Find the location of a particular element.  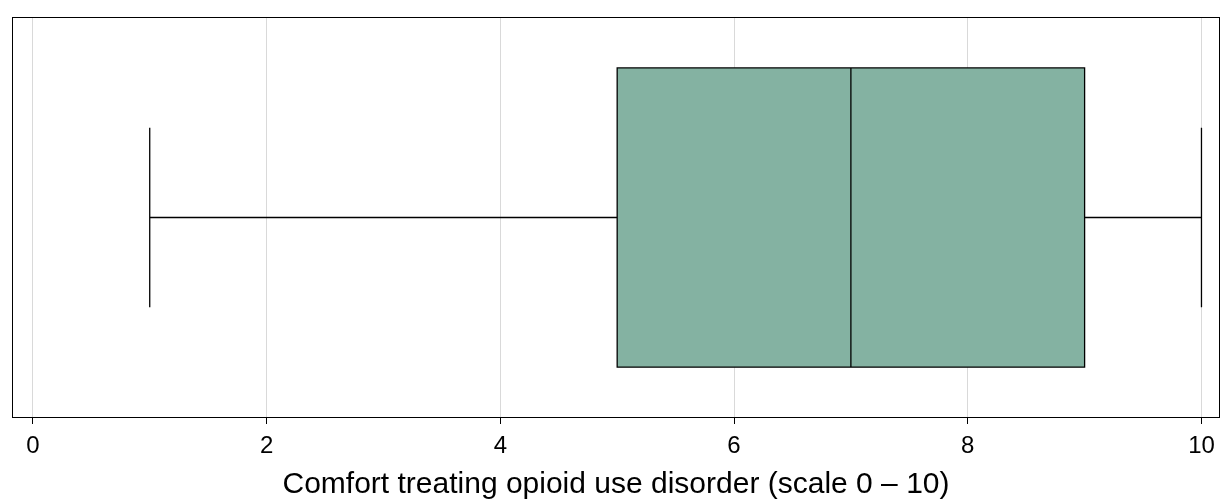

x-tick-label: 10 is located at coordinates (1201, 444).